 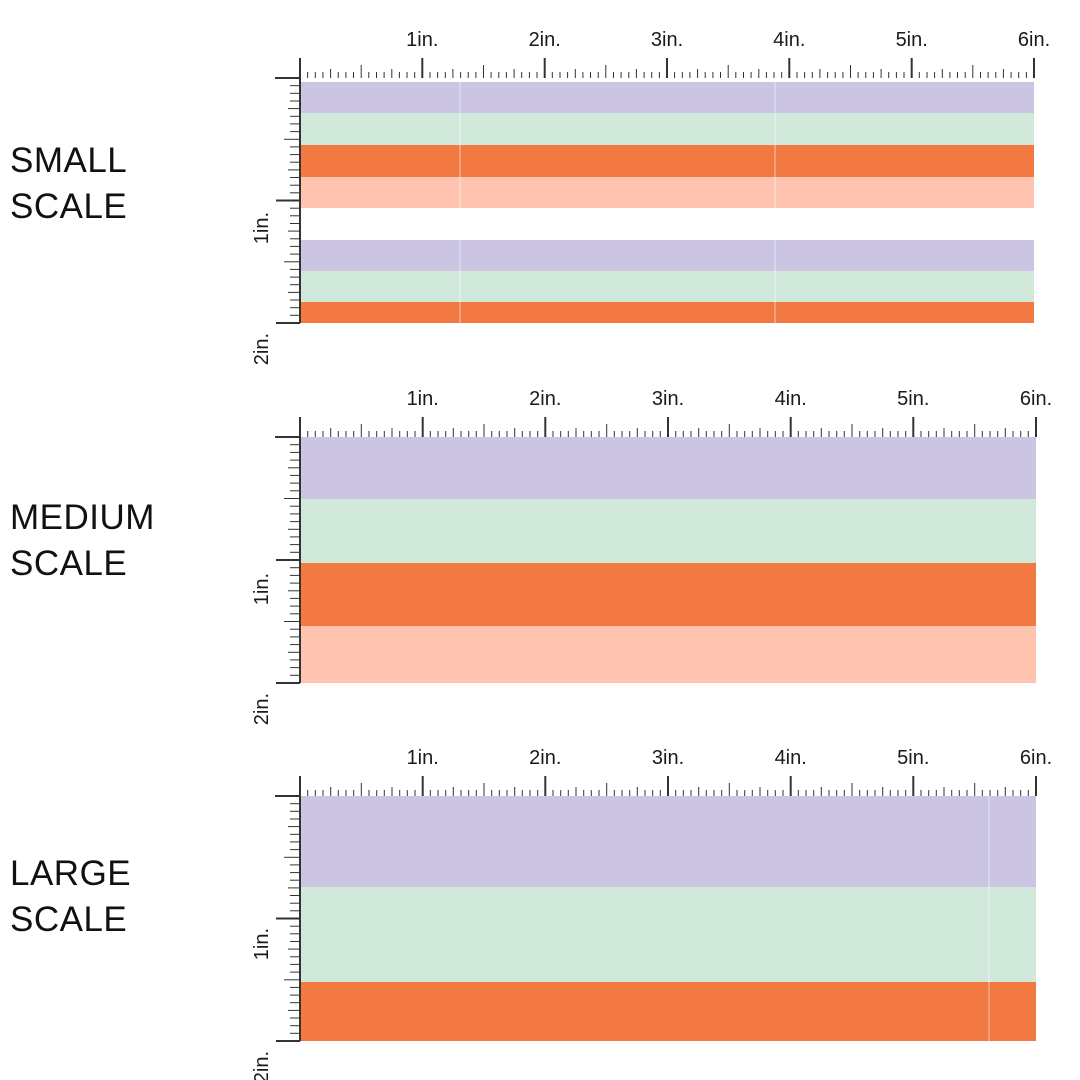 What do you see at coordinates (667, 224) in the screenshot?
I see `stripe-white` at bounding box center [667, 224].